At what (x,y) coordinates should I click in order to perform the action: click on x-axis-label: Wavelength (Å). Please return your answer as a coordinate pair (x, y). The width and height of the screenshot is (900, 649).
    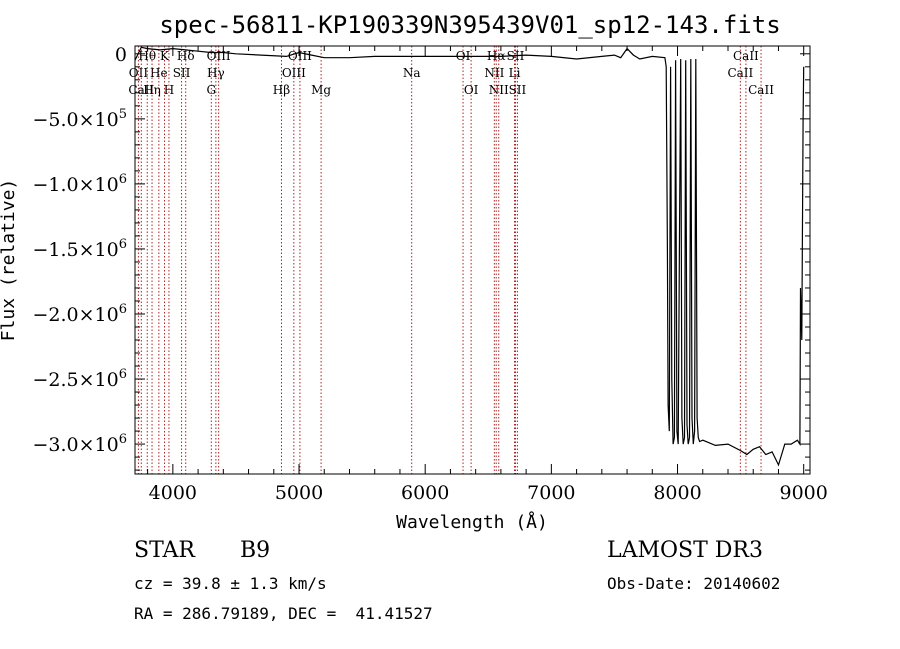
    Looking at the image, I should click on (472, 522).